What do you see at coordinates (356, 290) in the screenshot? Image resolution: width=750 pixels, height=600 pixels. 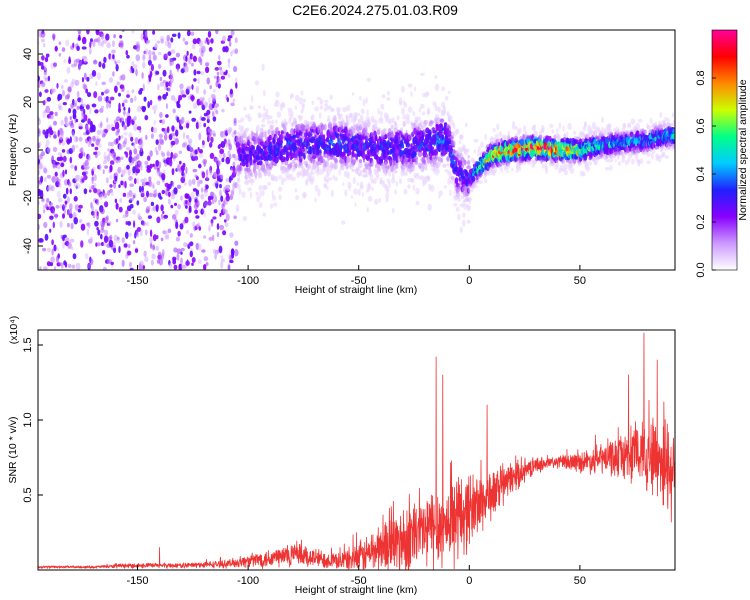 I see `spectrogram-x-axis-label: Height of straight line (km)` at bounding box center [356, 290].